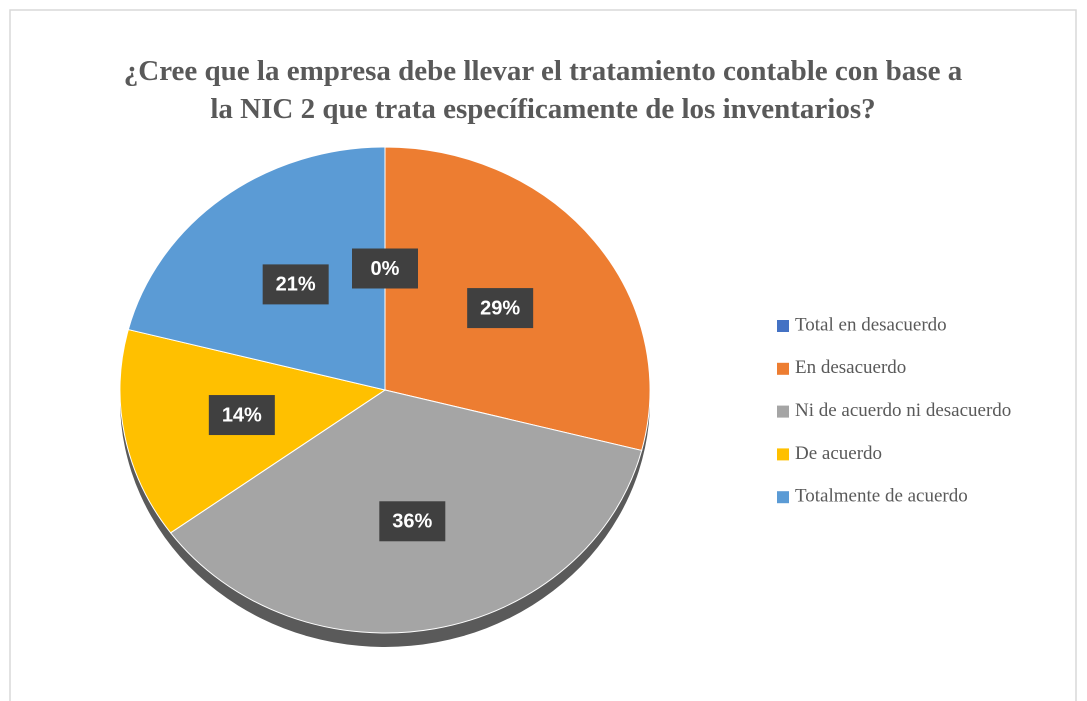 The image size is (1087, 701). Describe the element at coordinates (838, 453) in the screenshot. I see `legend-label: De acuerdo` at that location.